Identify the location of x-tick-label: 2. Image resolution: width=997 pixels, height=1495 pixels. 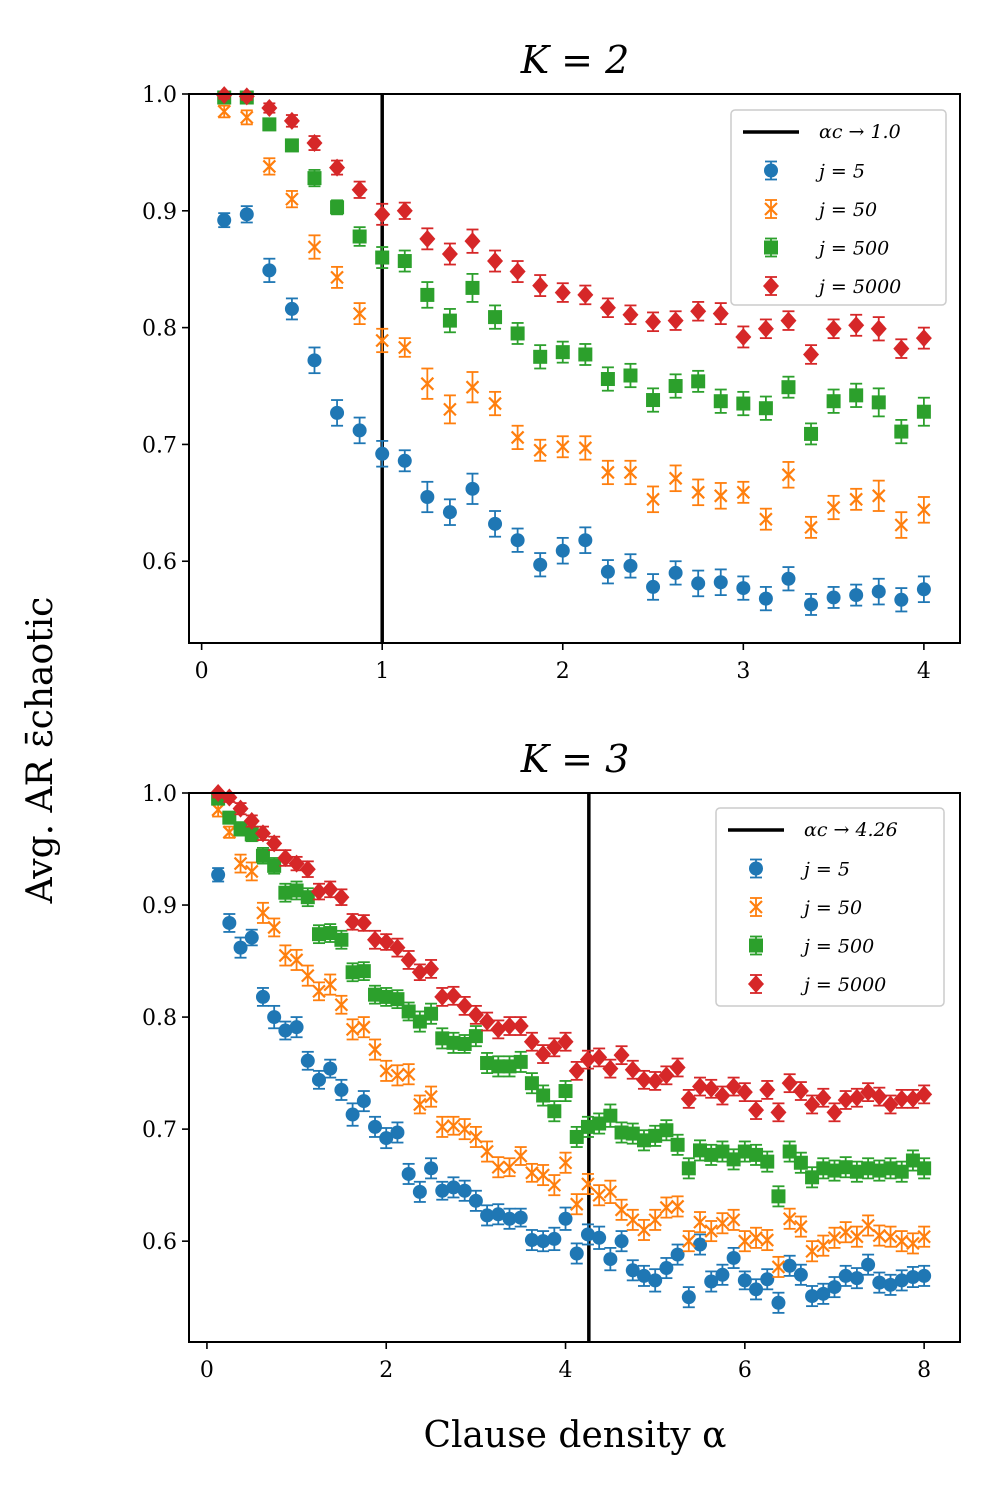
(386, 1370).